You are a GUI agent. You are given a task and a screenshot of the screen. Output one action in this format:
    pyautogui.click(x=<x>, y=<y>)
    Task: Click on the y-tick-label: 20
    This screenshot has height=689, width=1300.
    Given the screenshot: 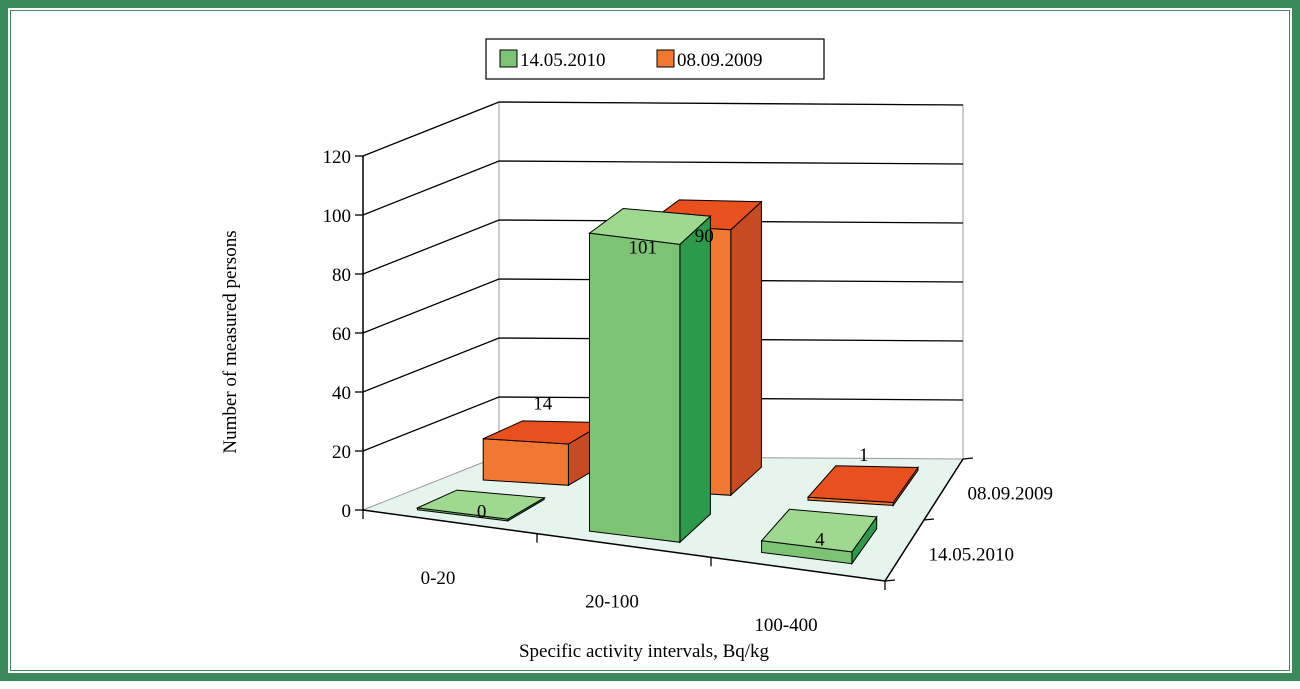 What is the action you would take?
    pyautogui.click(x=341, y=452)
    